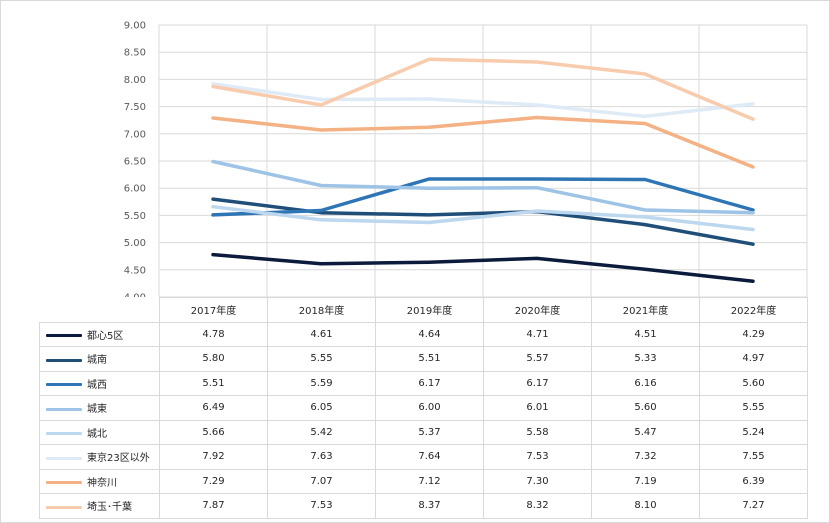 This screenshot has height=523, width=830. Describe the element at coordinates (753, 310) in the screenshot. I see `x-category-label: 2022年度` at that location.